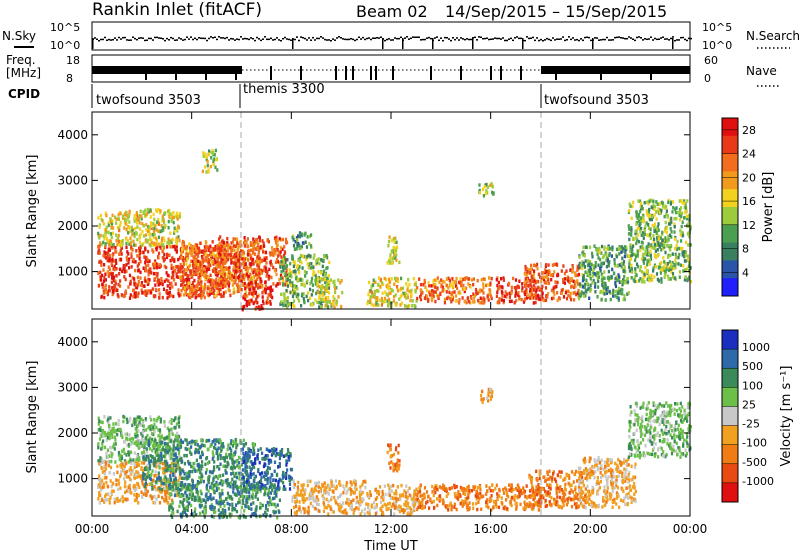 This screenshot has width=800, height=554. I want to click on y-tick-label: 3000, so click(72, 180).